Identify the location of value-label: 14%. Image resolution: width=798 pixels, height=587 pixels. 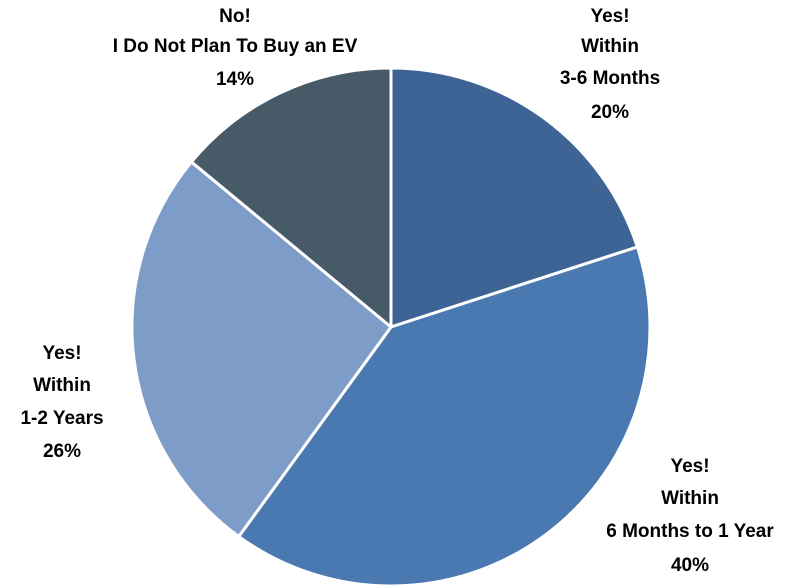
(235, 79).